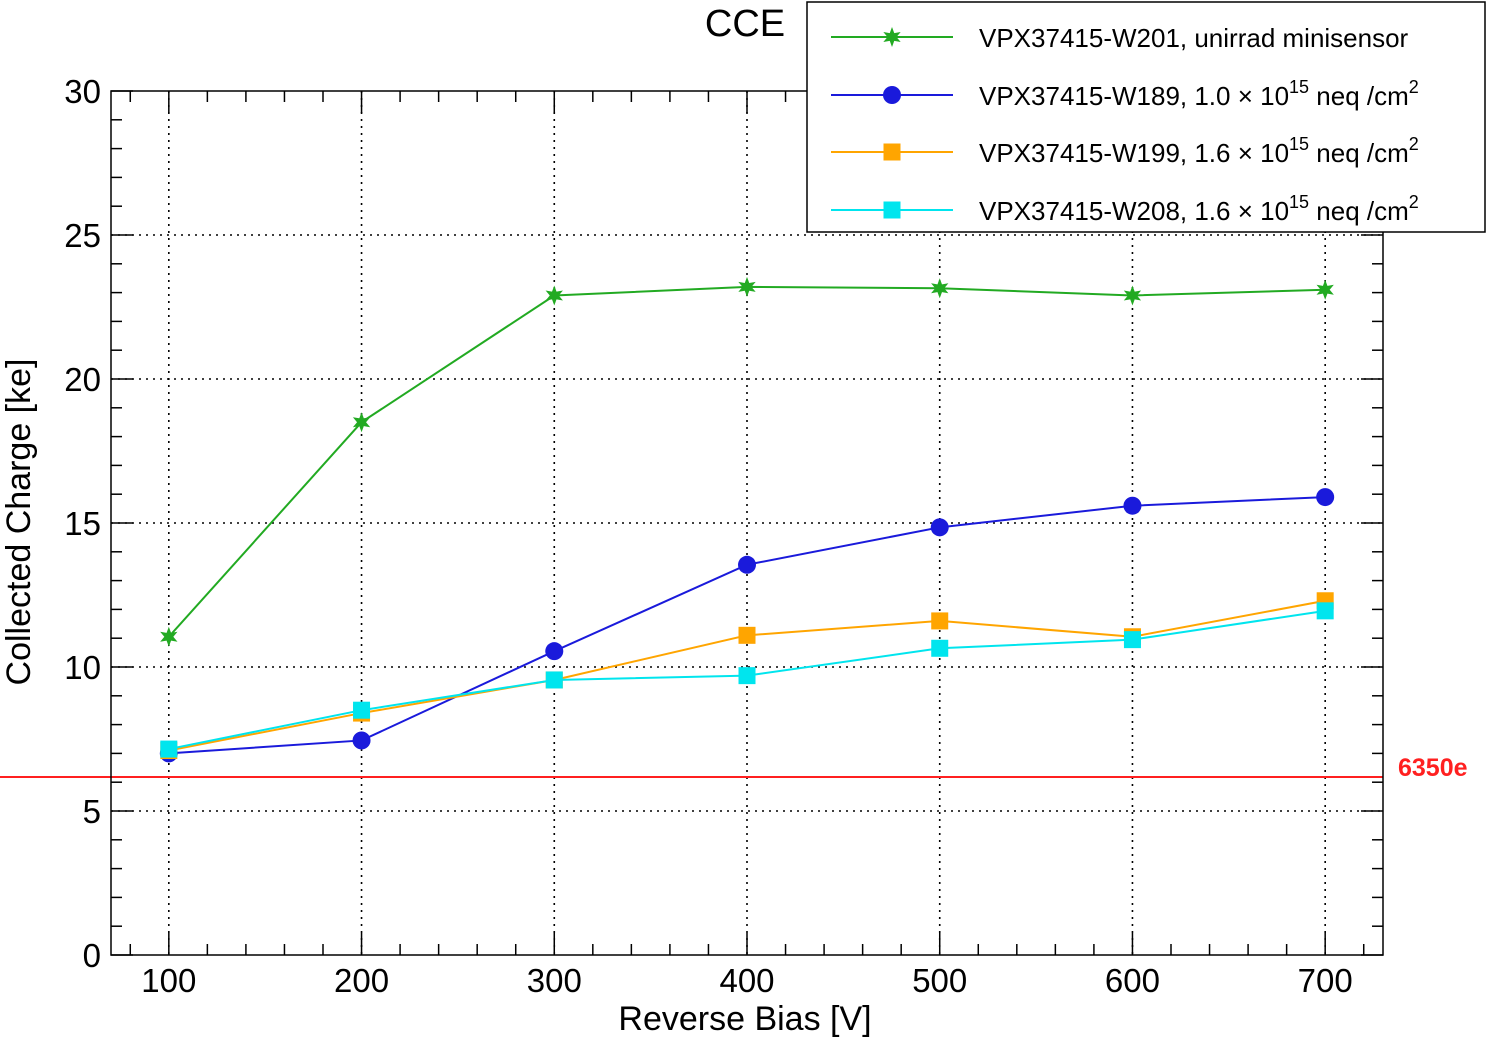 This screenshot has width=1500, height=1037. Describe the element at coordinates (1199, 209) in the screenshot. I see `legend-label: VPX37415-W208, 1.6 × 1015 neq /cm2` at that location.